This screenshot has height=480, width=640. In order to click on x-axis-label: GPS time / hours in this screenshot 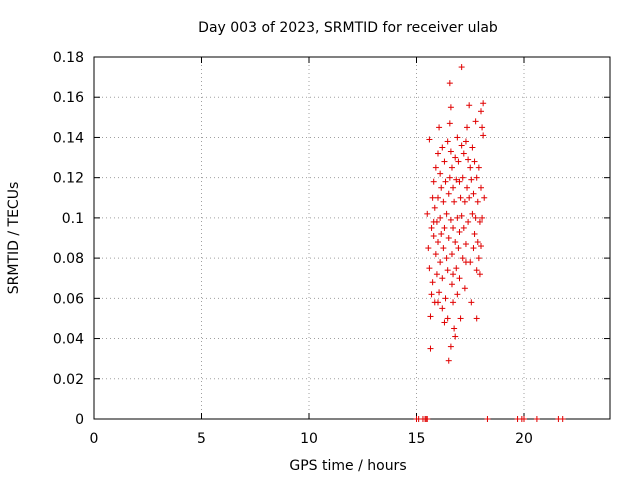, I will do `click(347, 466)`.